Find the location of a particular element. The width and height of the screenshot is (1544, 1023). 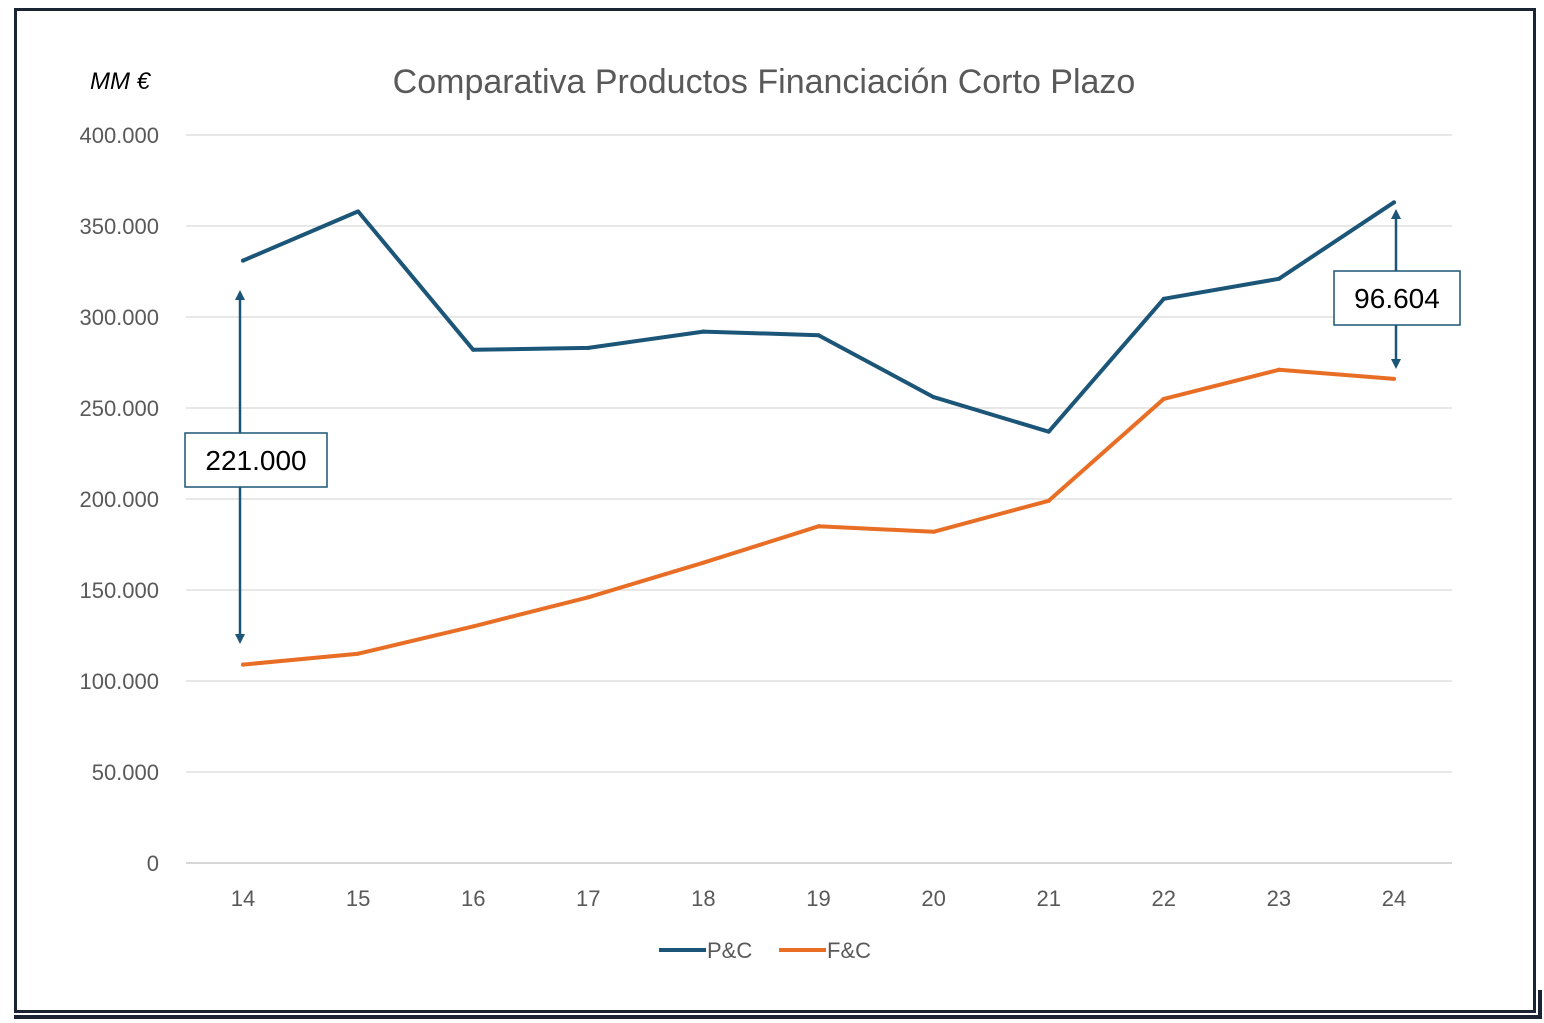

y-tick-label: 200.000 is located at coordinates (119, 499).